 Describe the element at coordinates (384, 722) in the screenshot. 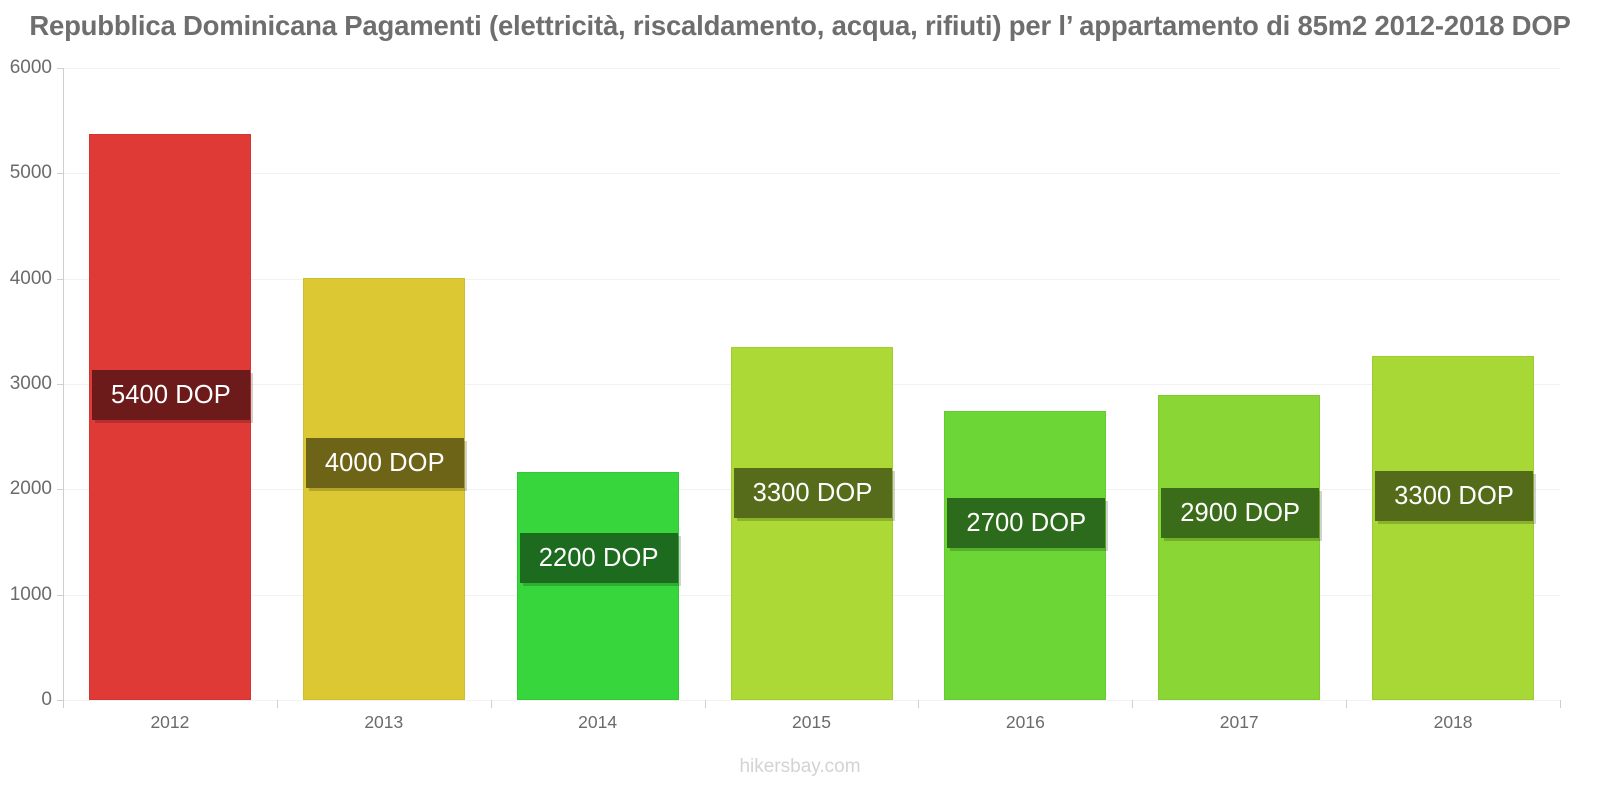

I see `x-axis-tick-label: 2013` at that location.